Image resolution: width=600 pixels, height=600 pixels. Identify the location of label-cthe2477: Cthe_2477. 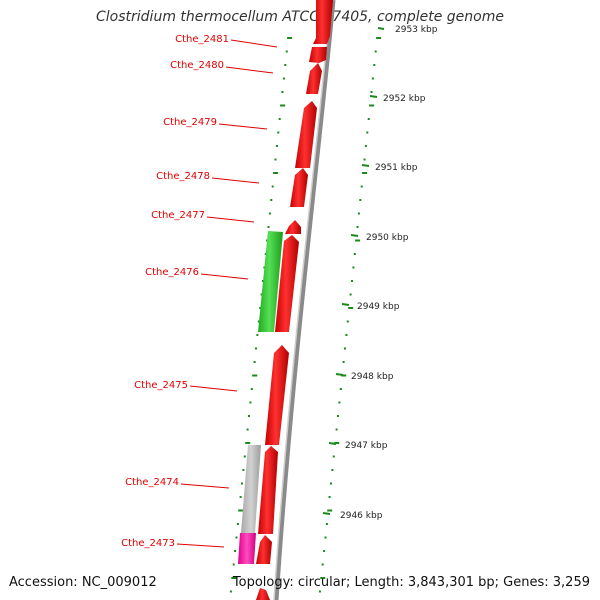
(178, 215).